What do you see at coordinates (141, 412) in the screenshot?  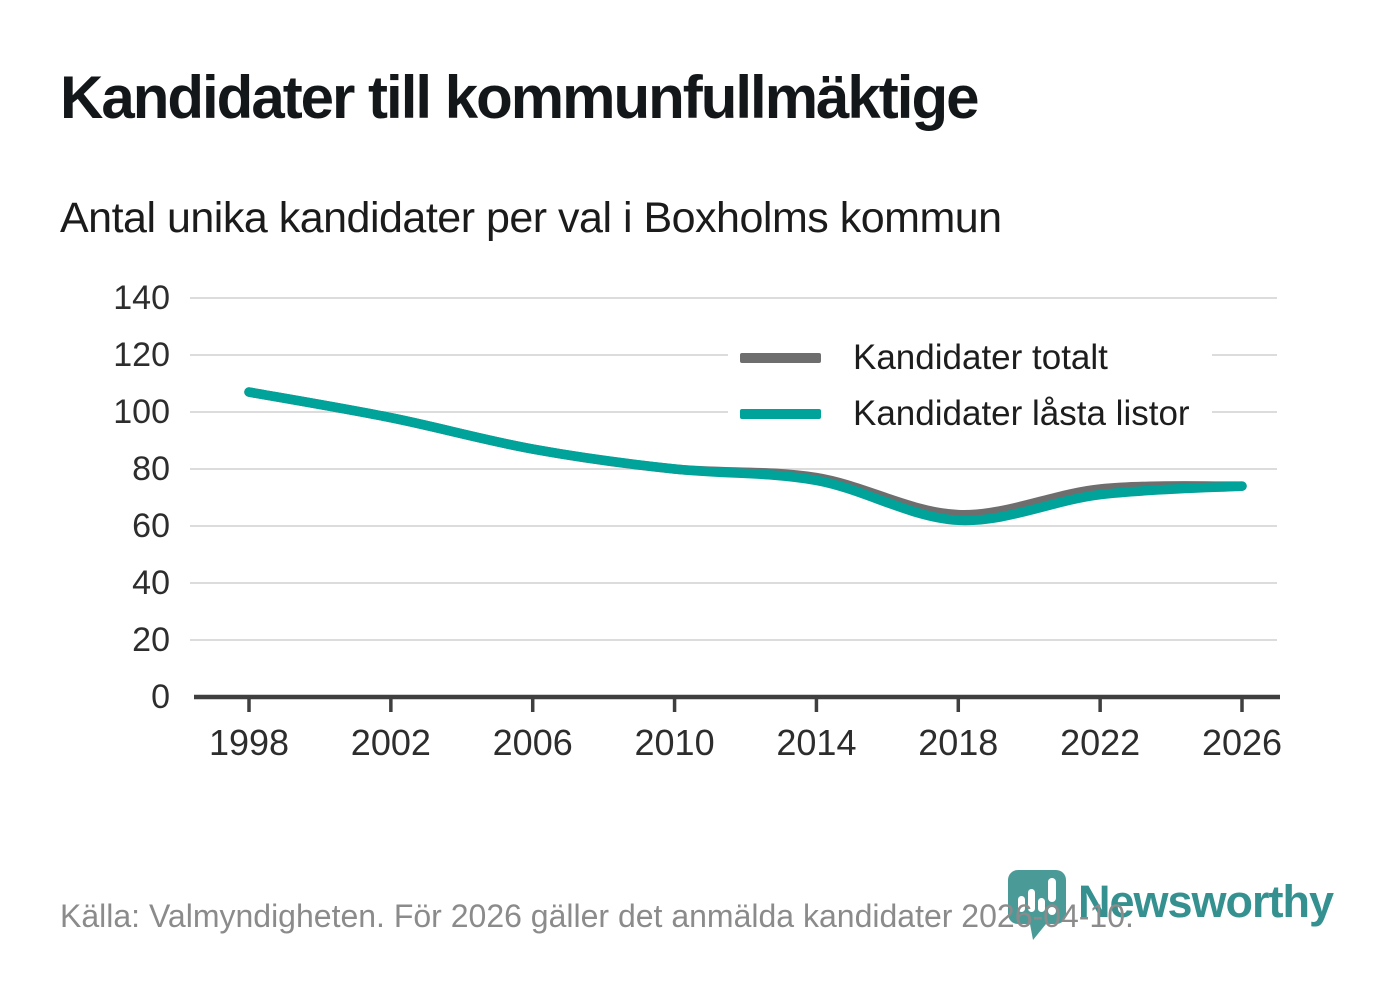 I see `y-tick-label: 100` at bounding box center [141, 412].